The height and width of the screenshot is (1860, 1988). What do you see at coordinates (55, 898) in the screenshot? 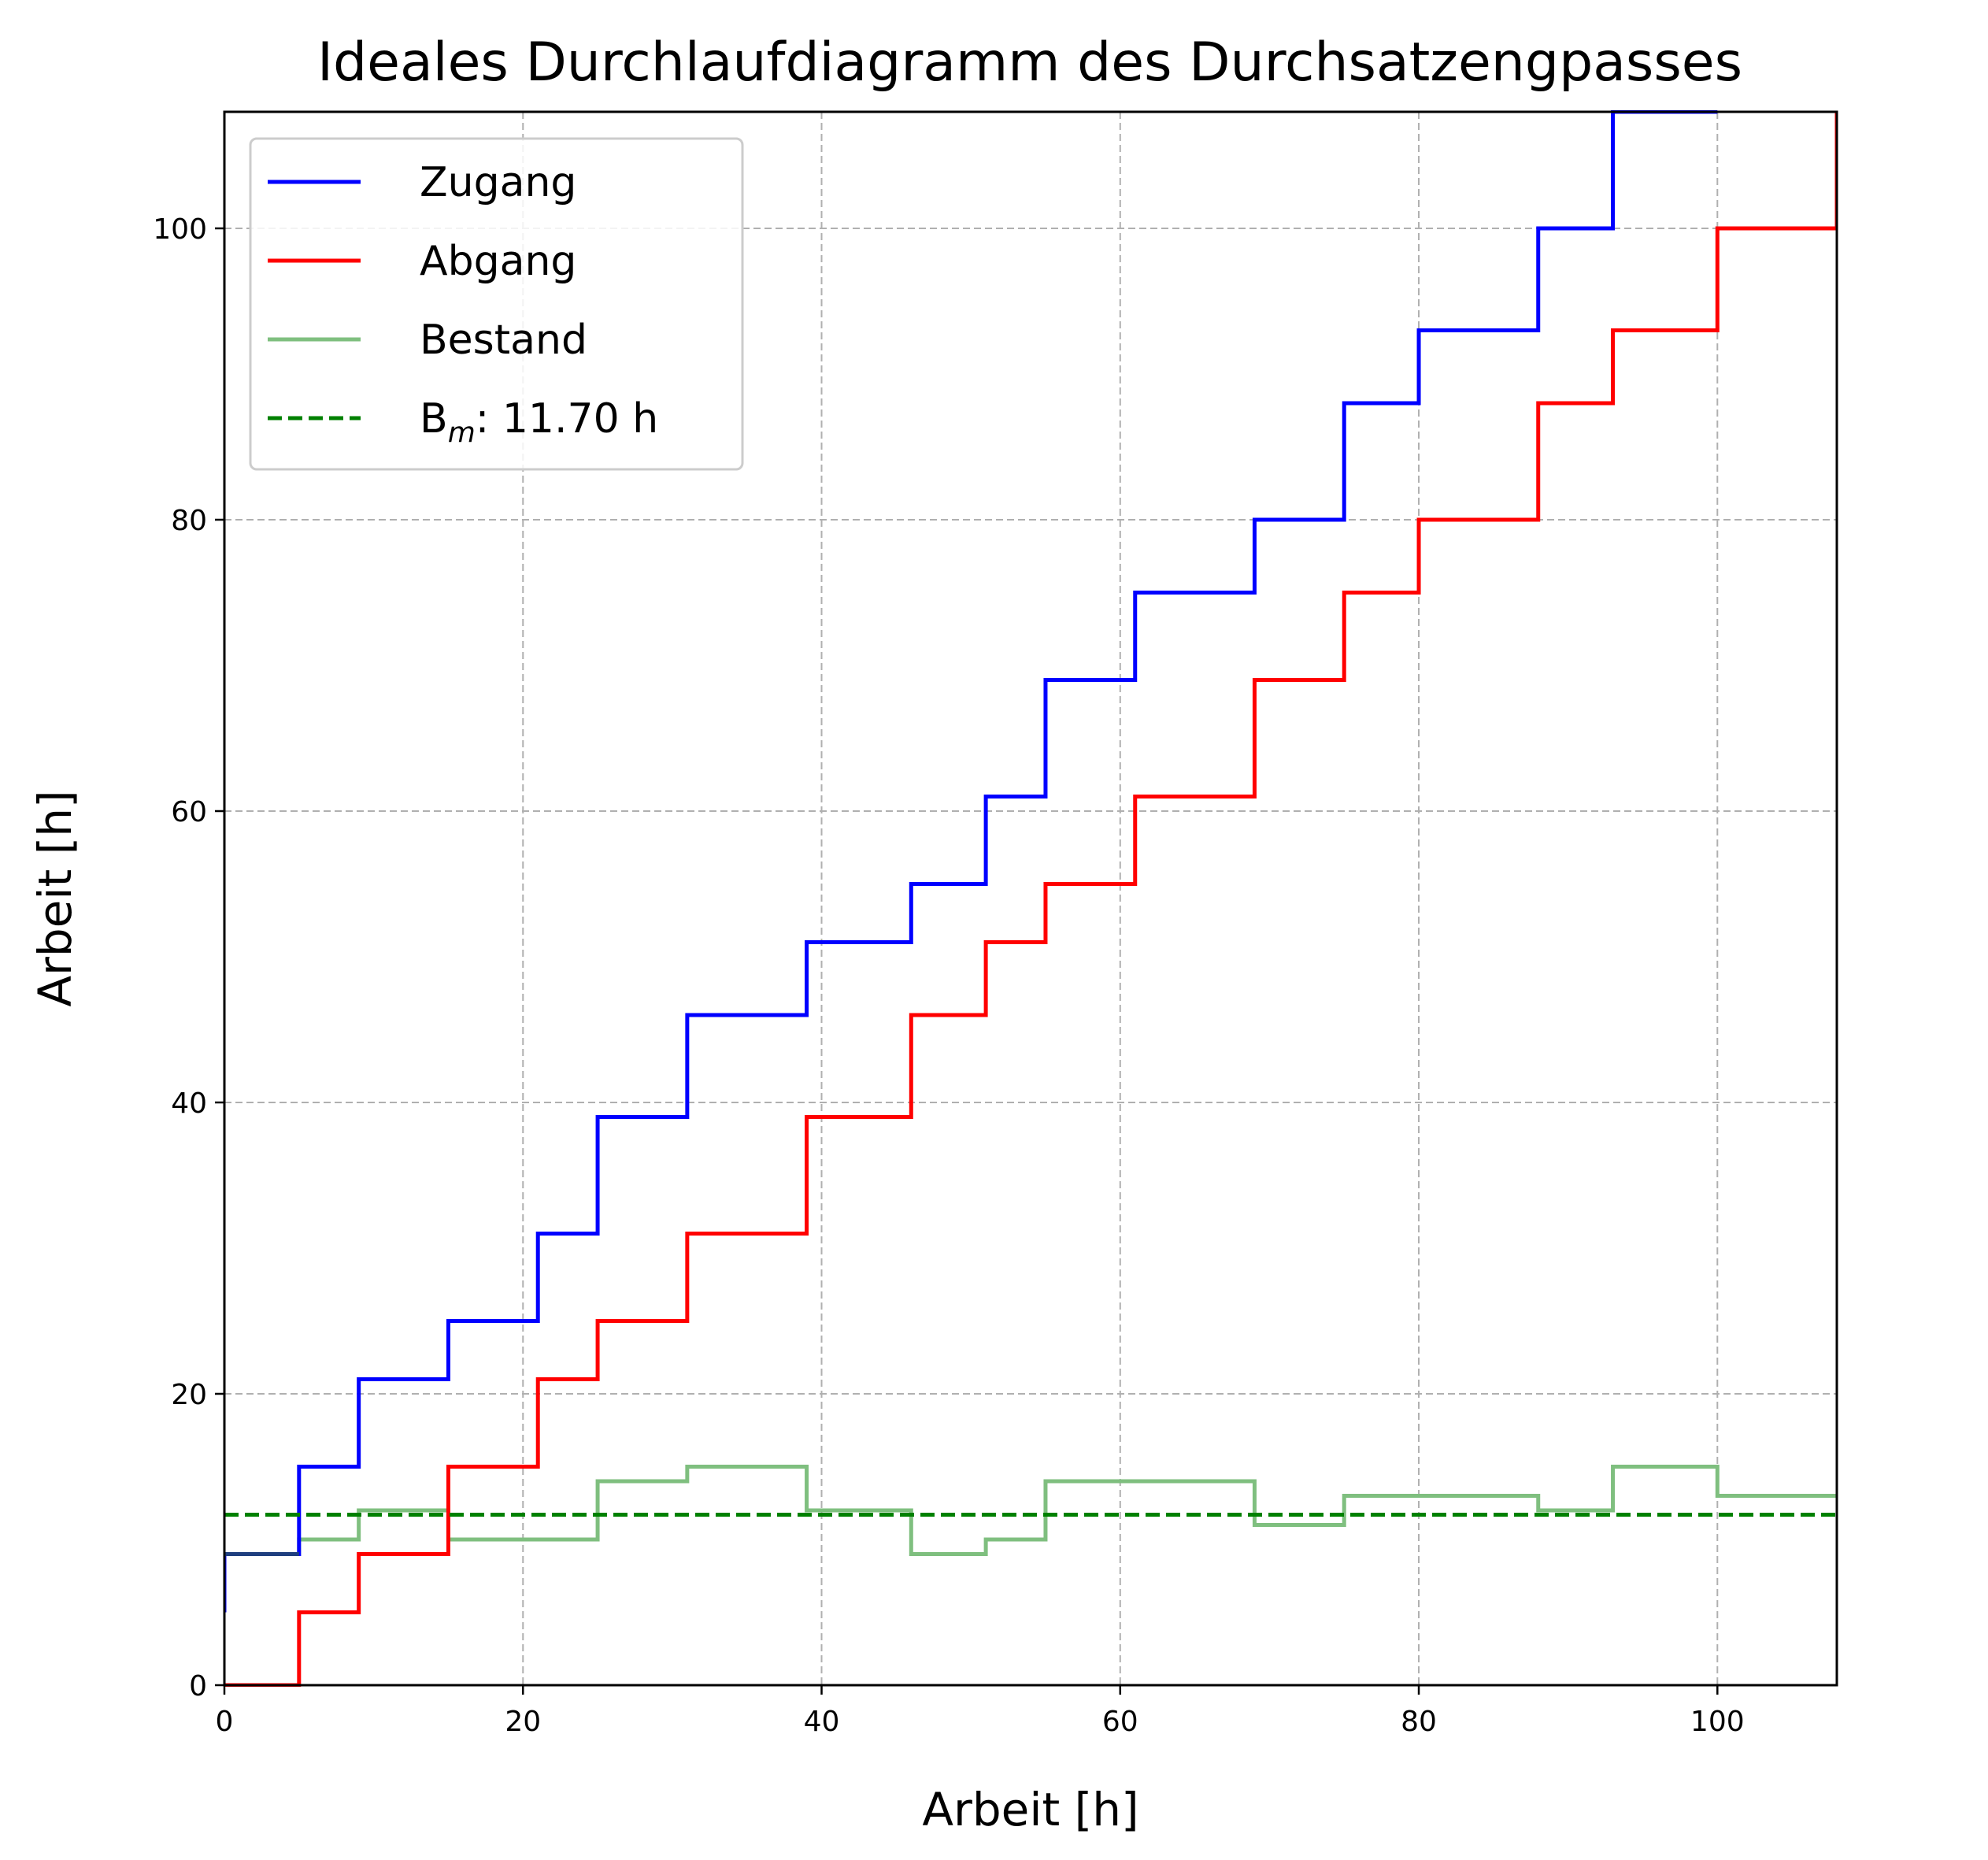
I see `y-axis-label: Arbeit [h]` at bounding box center [55, 898].